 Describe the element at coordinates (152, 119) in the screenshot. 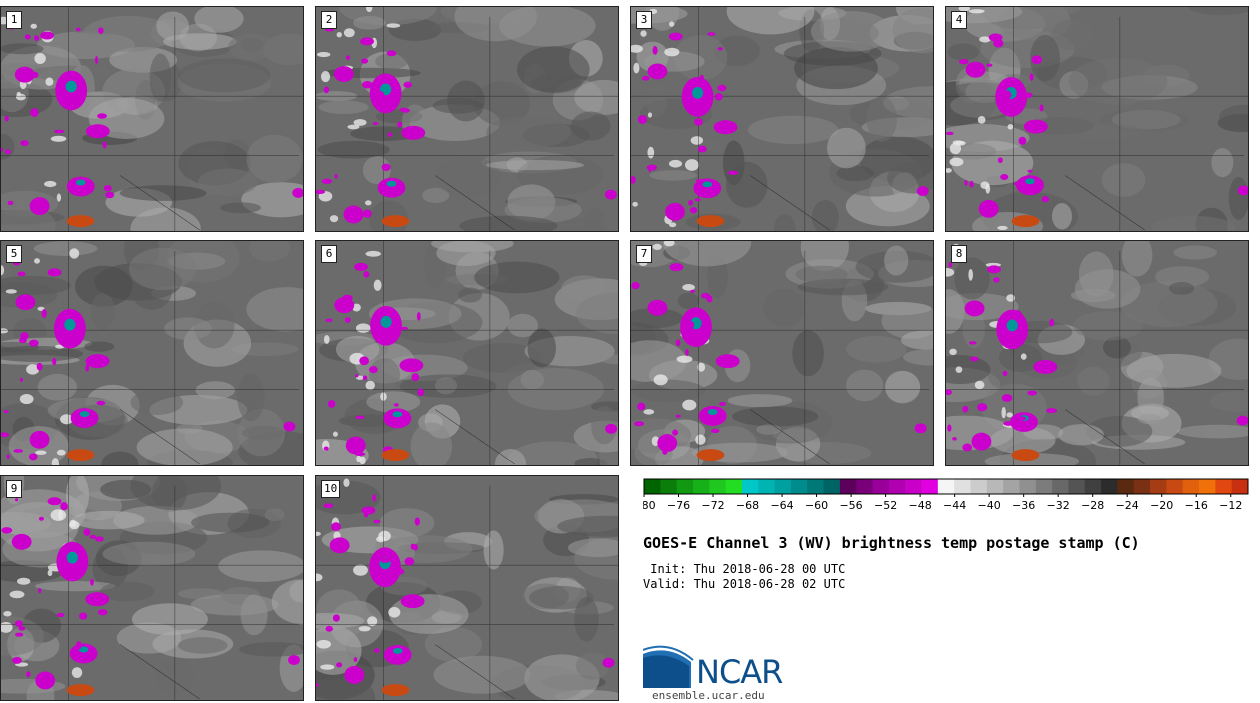

I see `panel-1: 1` at that location.